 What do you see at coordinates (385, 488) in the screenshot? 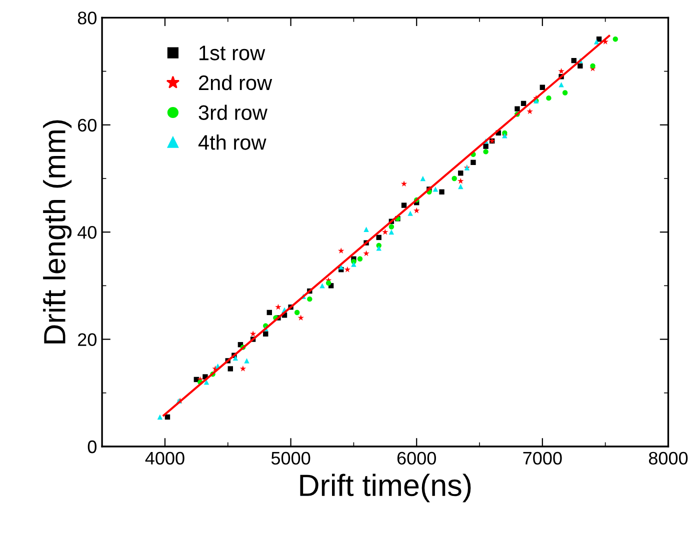
I see `x-axis-title: Drift time(ns)` at bounding box center [385, 488].